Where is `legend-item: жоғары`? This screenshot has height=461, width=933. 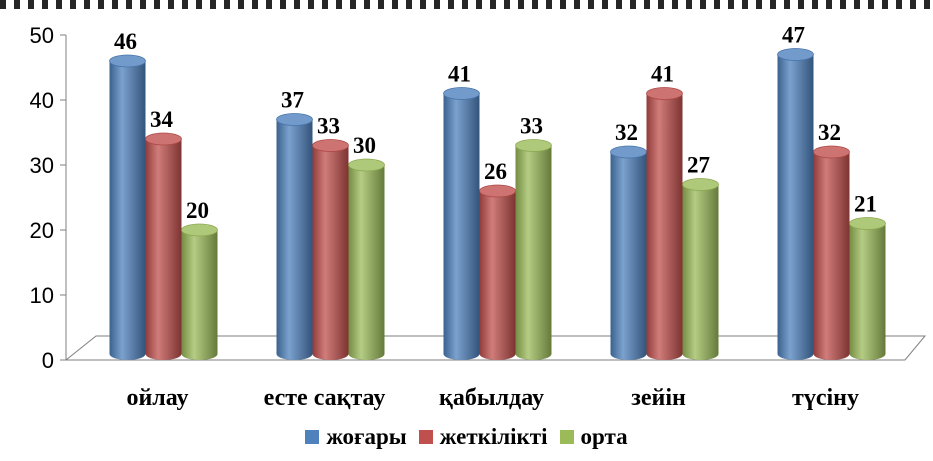 legend-item: жоғары is located at coordinates (356, 437).